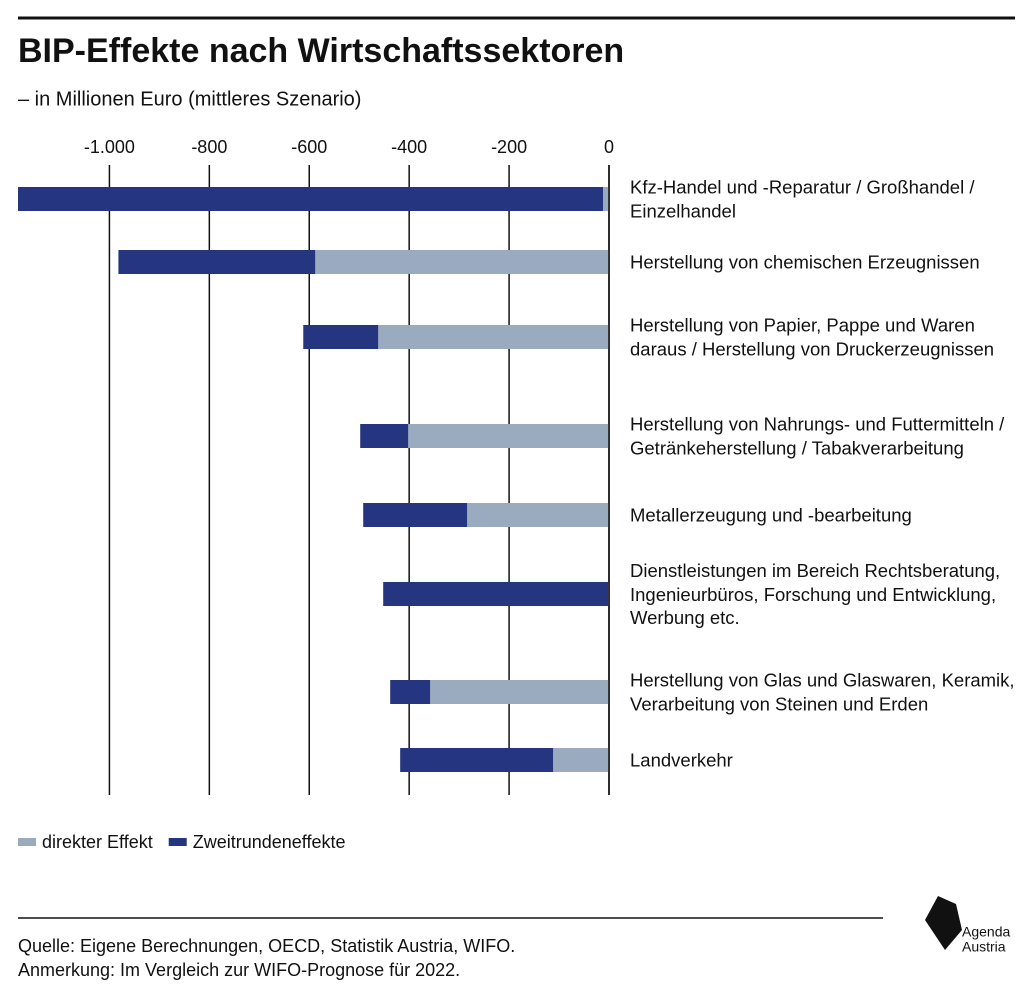  I want to click on category-label: Herstellung von chemischen Erzeugnissen, so click(805, 262).